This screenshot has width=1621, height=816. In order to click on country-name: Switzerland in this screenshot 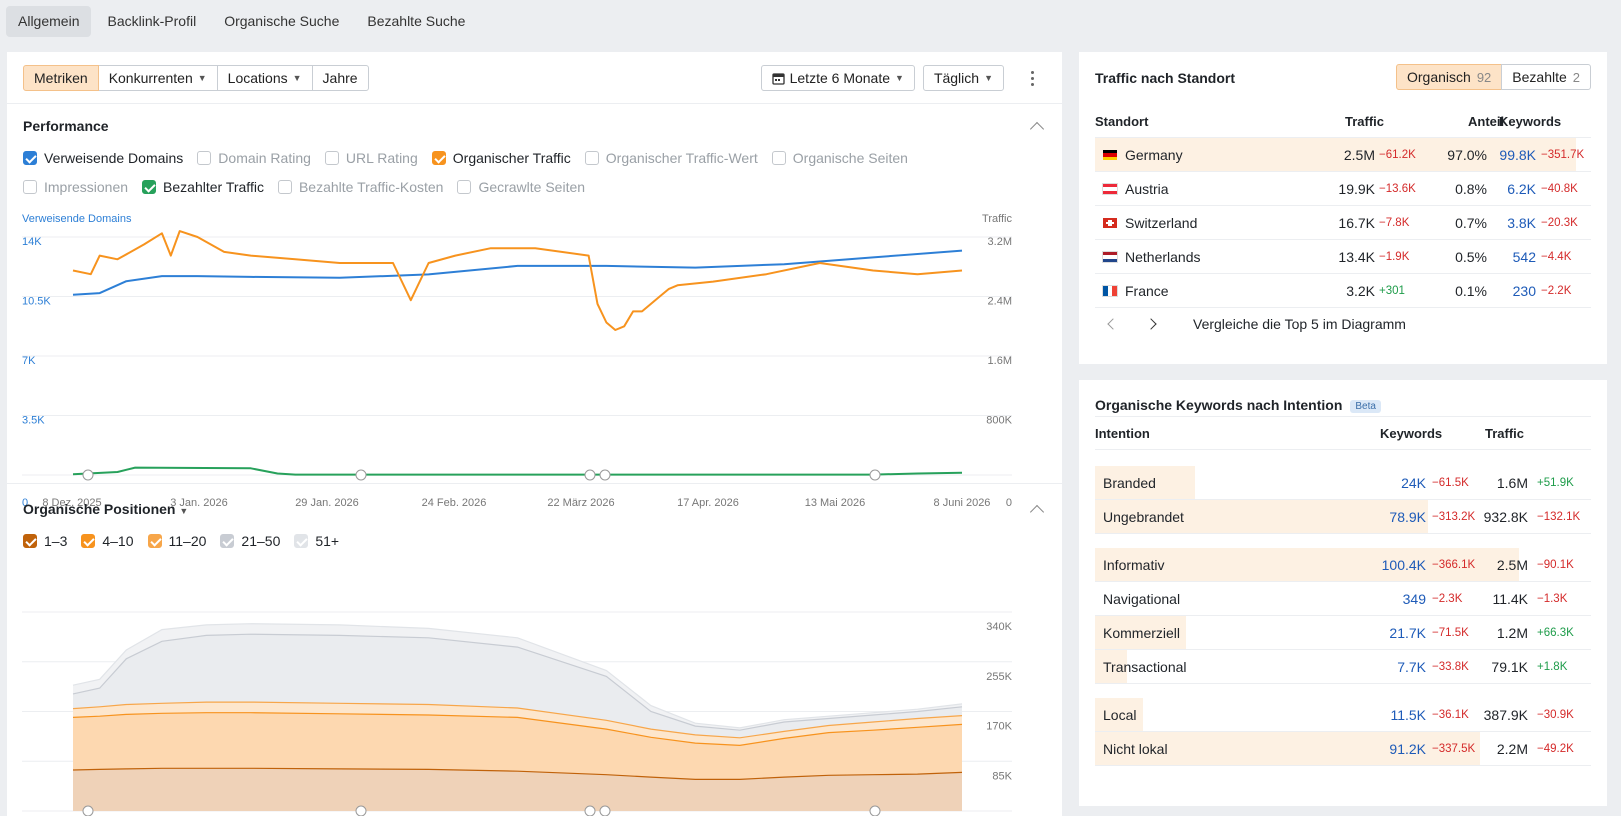, I will do `click(1161, 223)`.